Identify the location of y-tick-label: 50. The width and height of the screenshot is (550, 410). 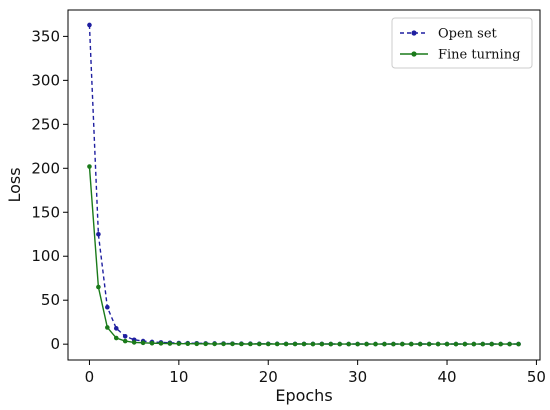
(50, 300).